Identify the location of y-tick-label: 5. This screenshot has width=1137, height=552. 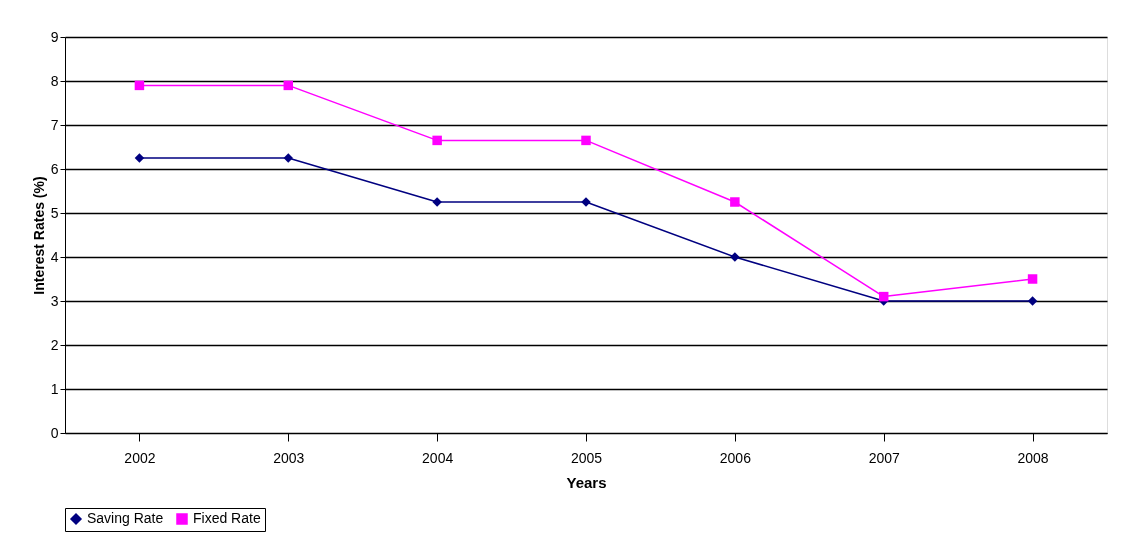
(54, 212).